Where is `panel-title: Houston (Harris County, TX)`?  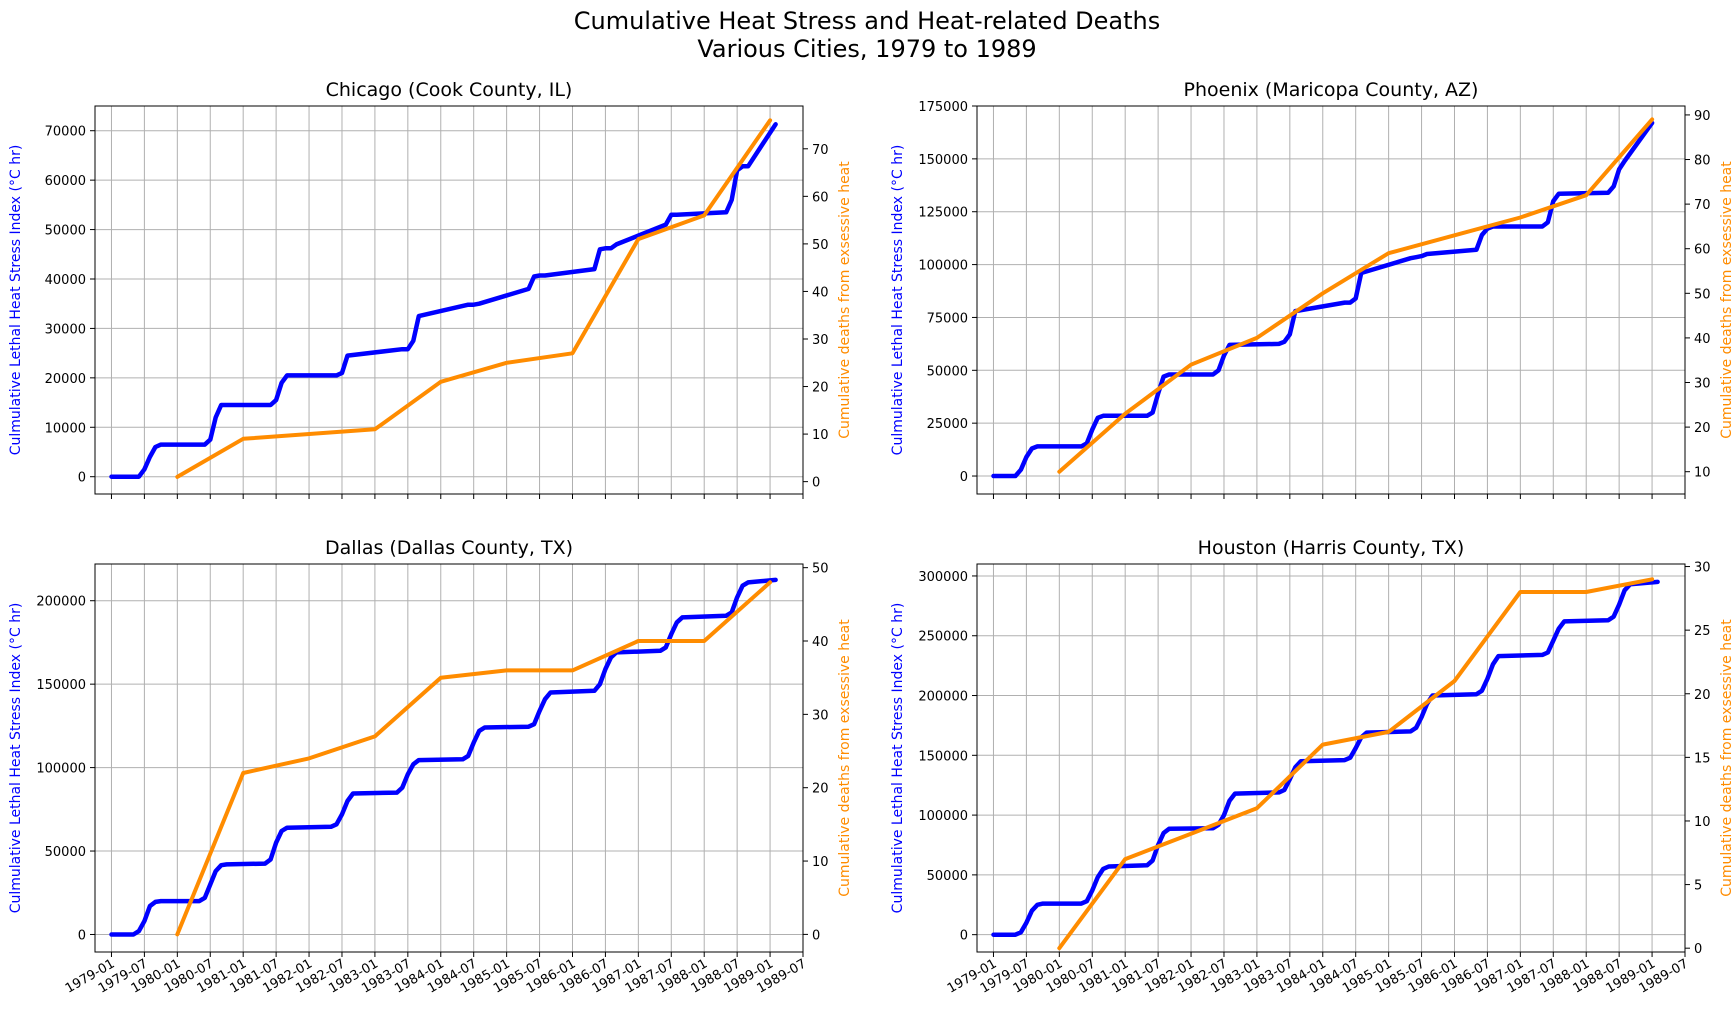 panel-title: Houston (Harris County, TX) is located at coordinates (1331, 548).